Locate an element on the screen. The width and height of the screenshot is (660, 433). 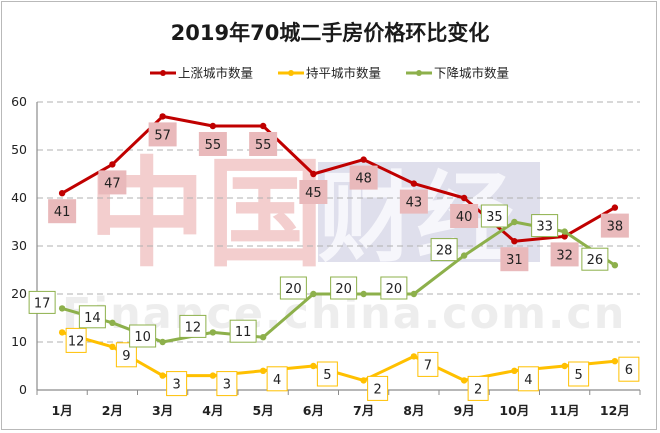
data-label: 17 is located at coordinates (42, 302).